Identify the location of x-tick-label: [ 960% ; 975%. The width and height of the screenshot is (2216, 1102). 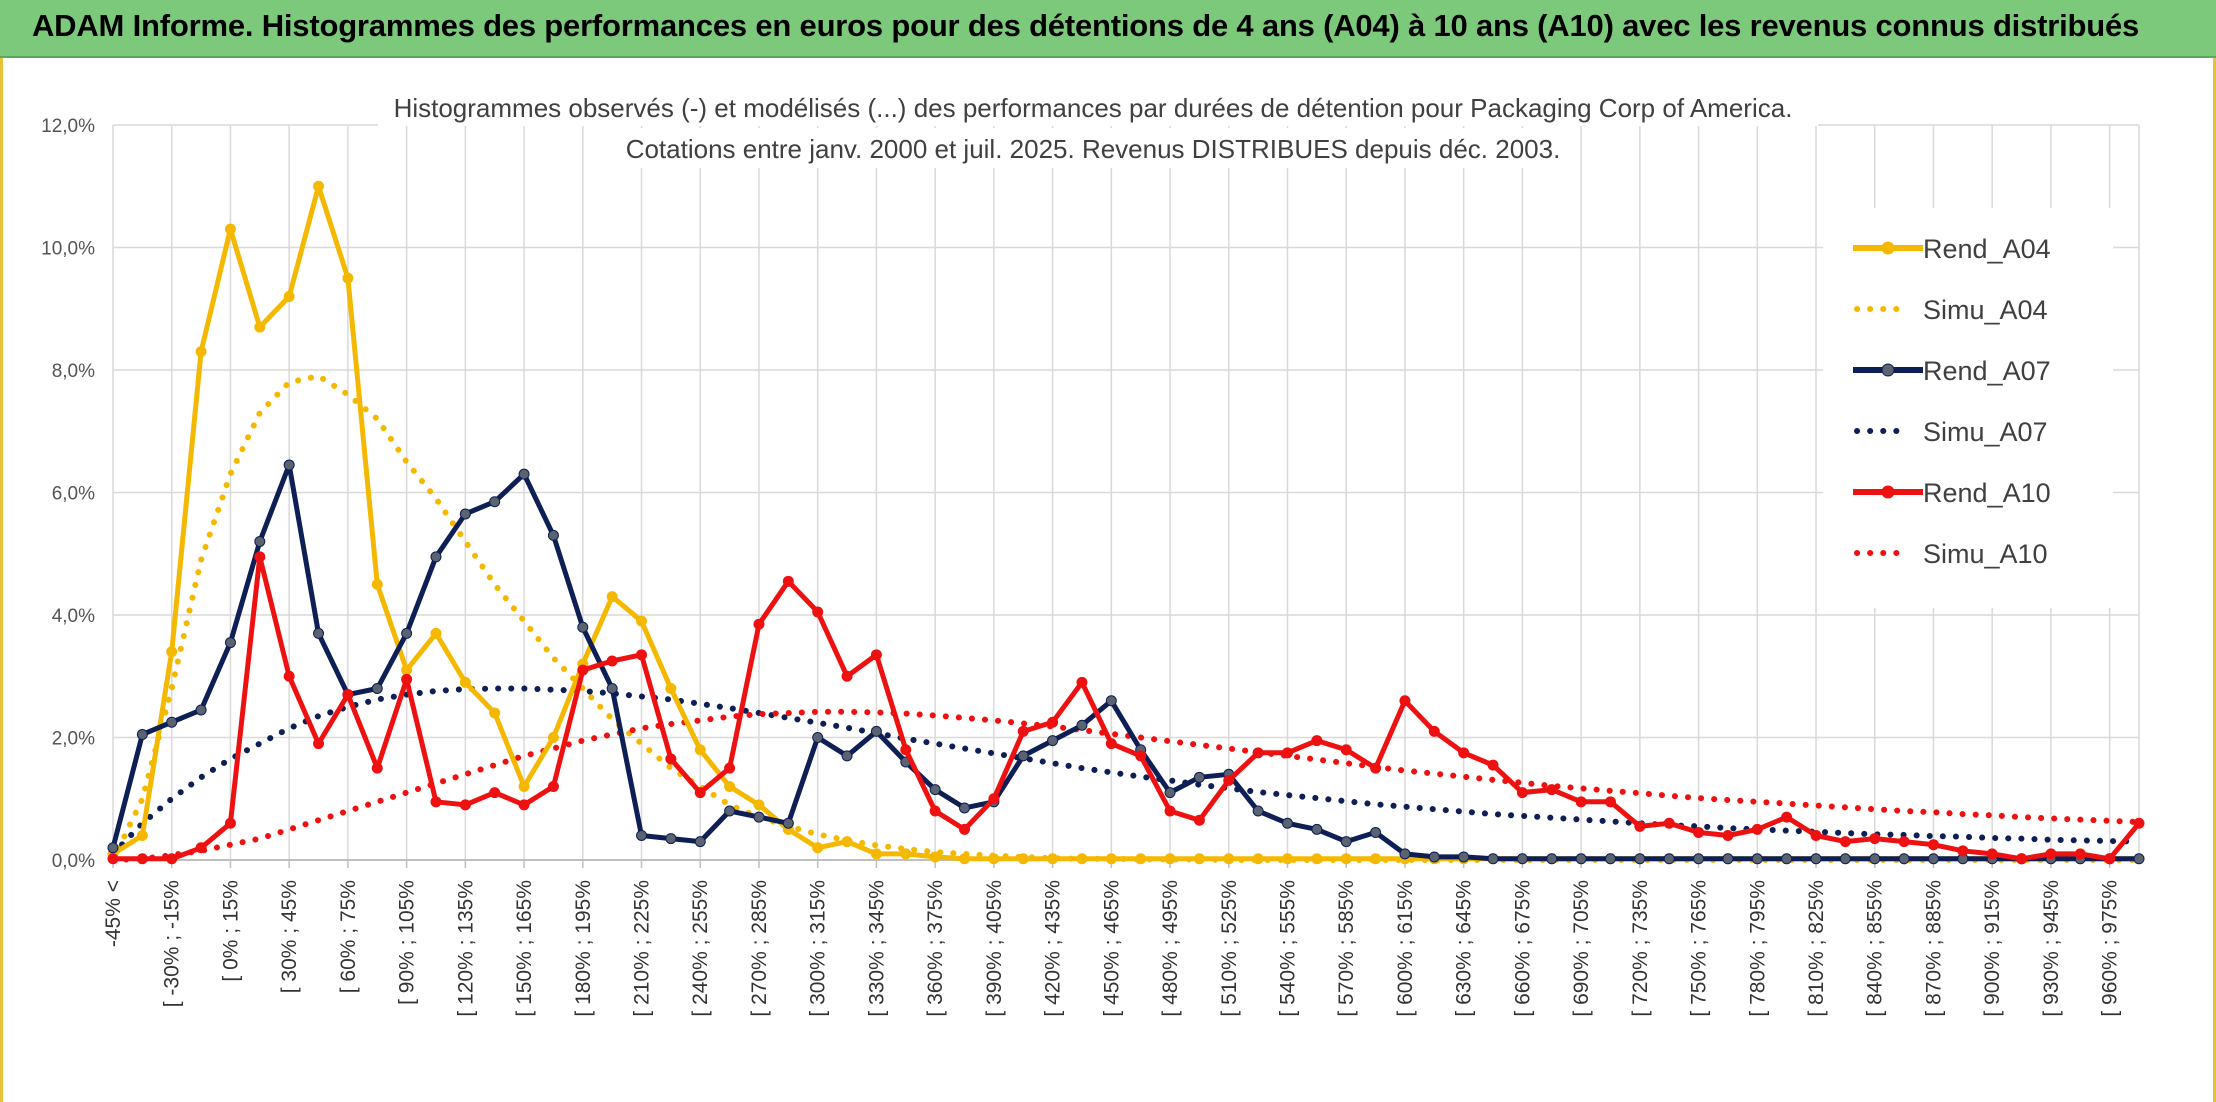
(2110, 948).